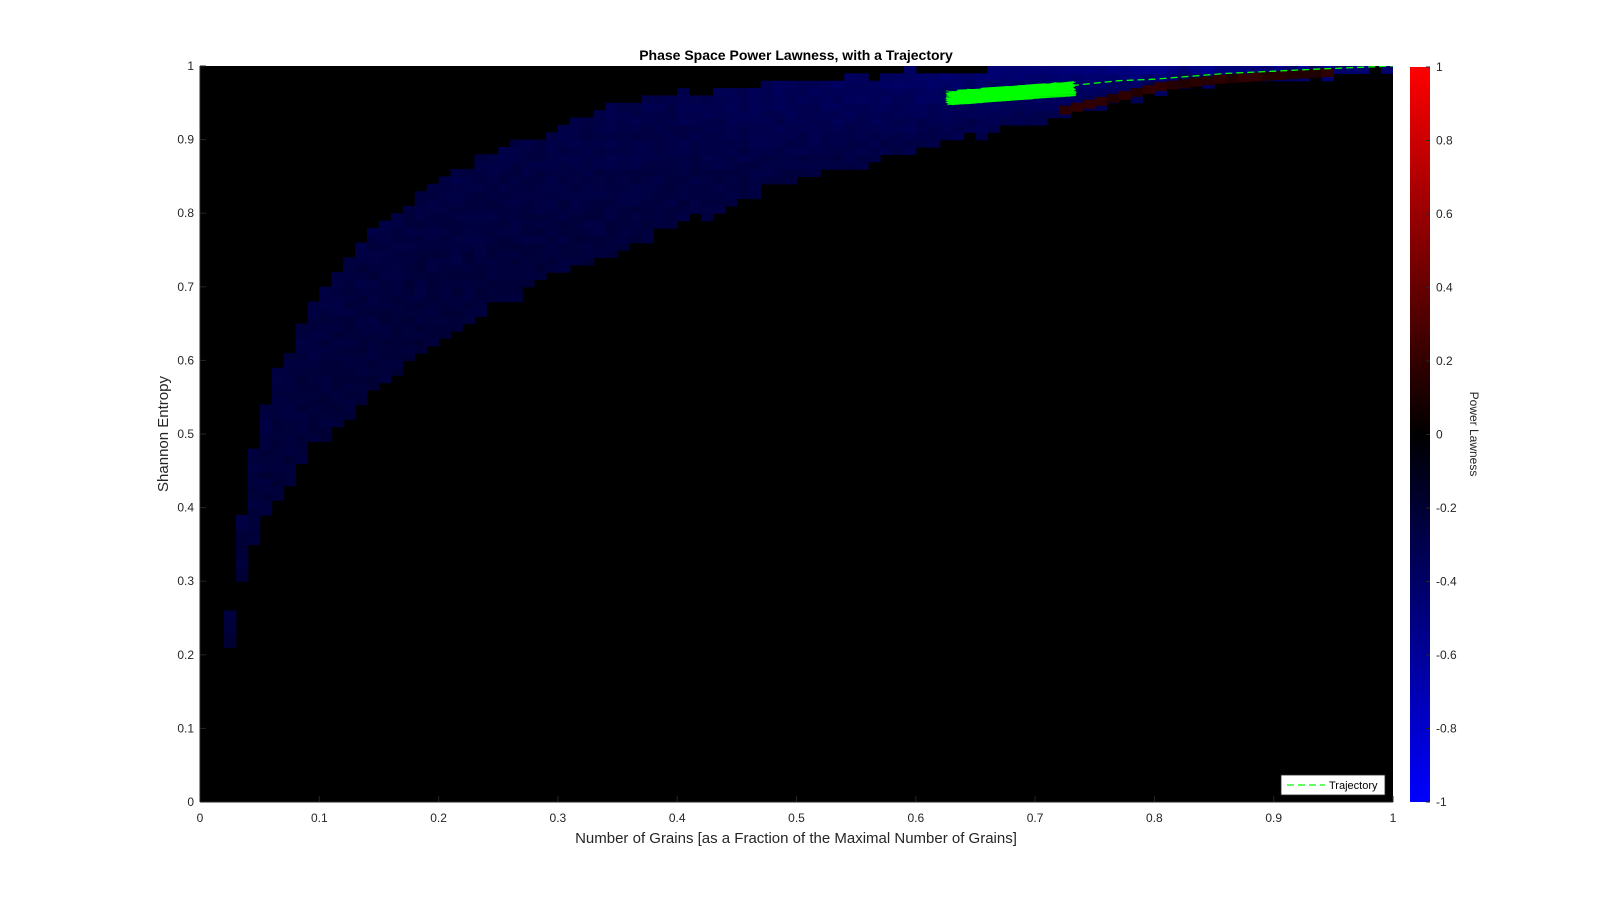 The image size is (1600, 900). What do you see at coordinates (1280, 75) in the screenshot?
I see `heatmap-cell-positive` at bounding box center [1280, 75].